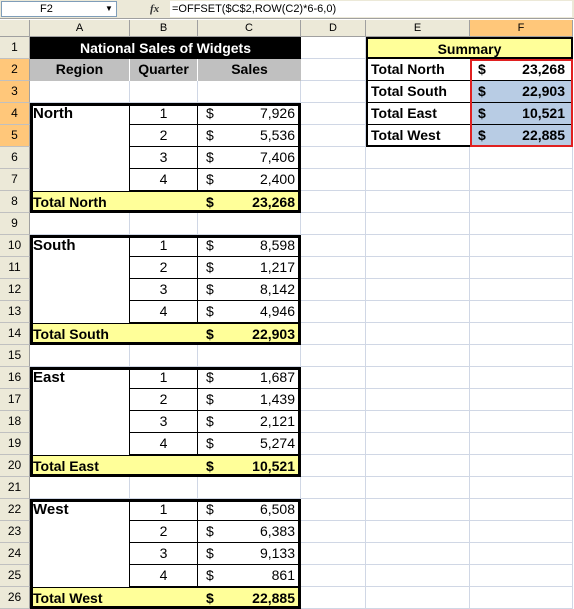 This screenshot has width=574, height=609. What do you see at coordinates (521, 114) in the screenshot?
I see `summary-value-cell: $10,521` at bounding box center [521, 114].